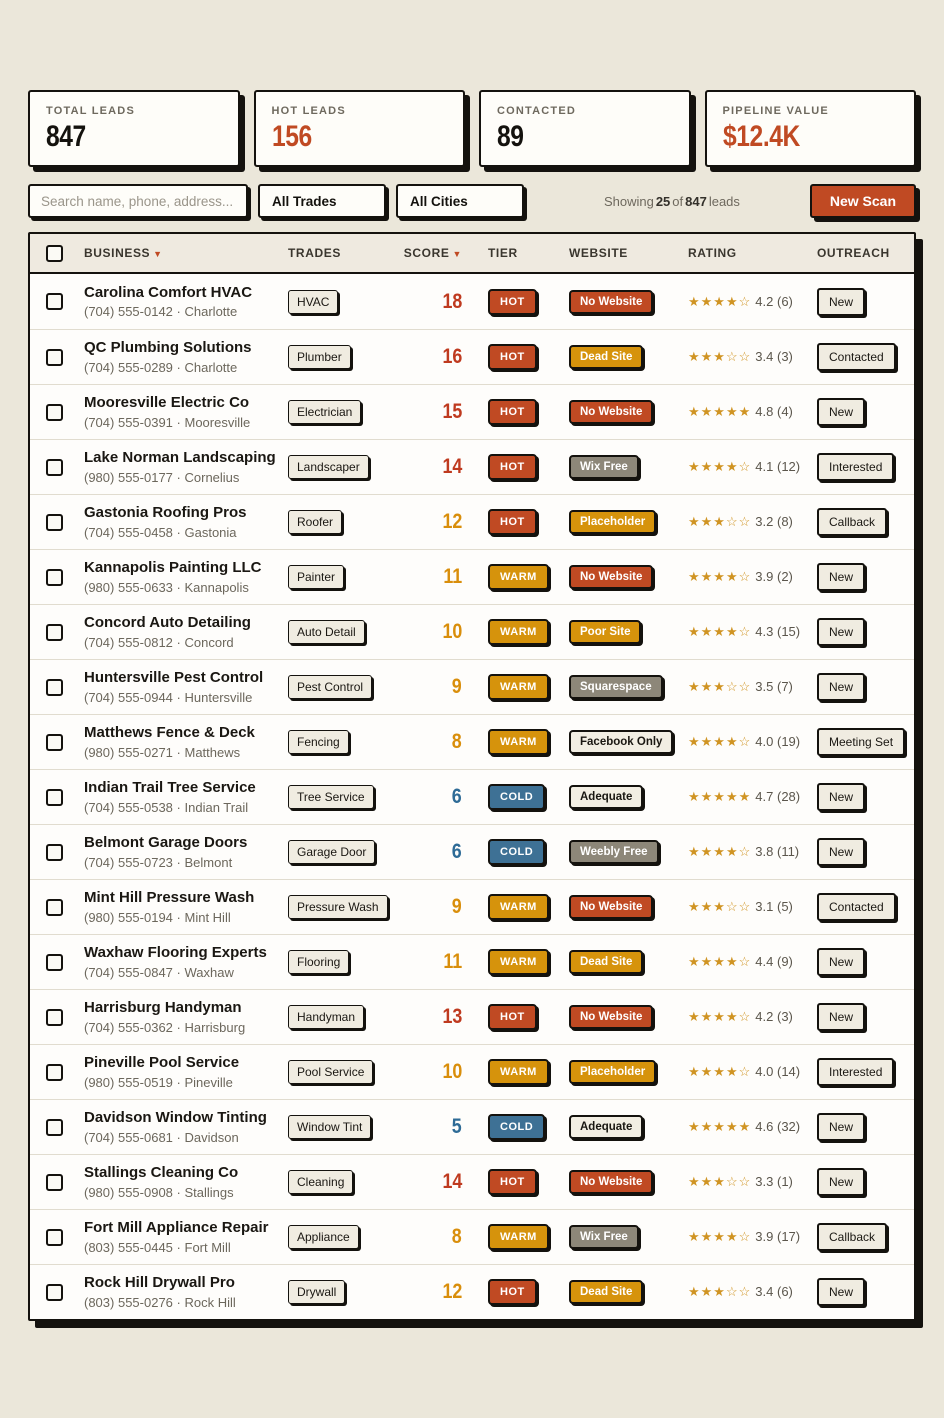 The height and width of the screenshot is (1418, 944). I want to click on review-count: (9), so click(784, 961).